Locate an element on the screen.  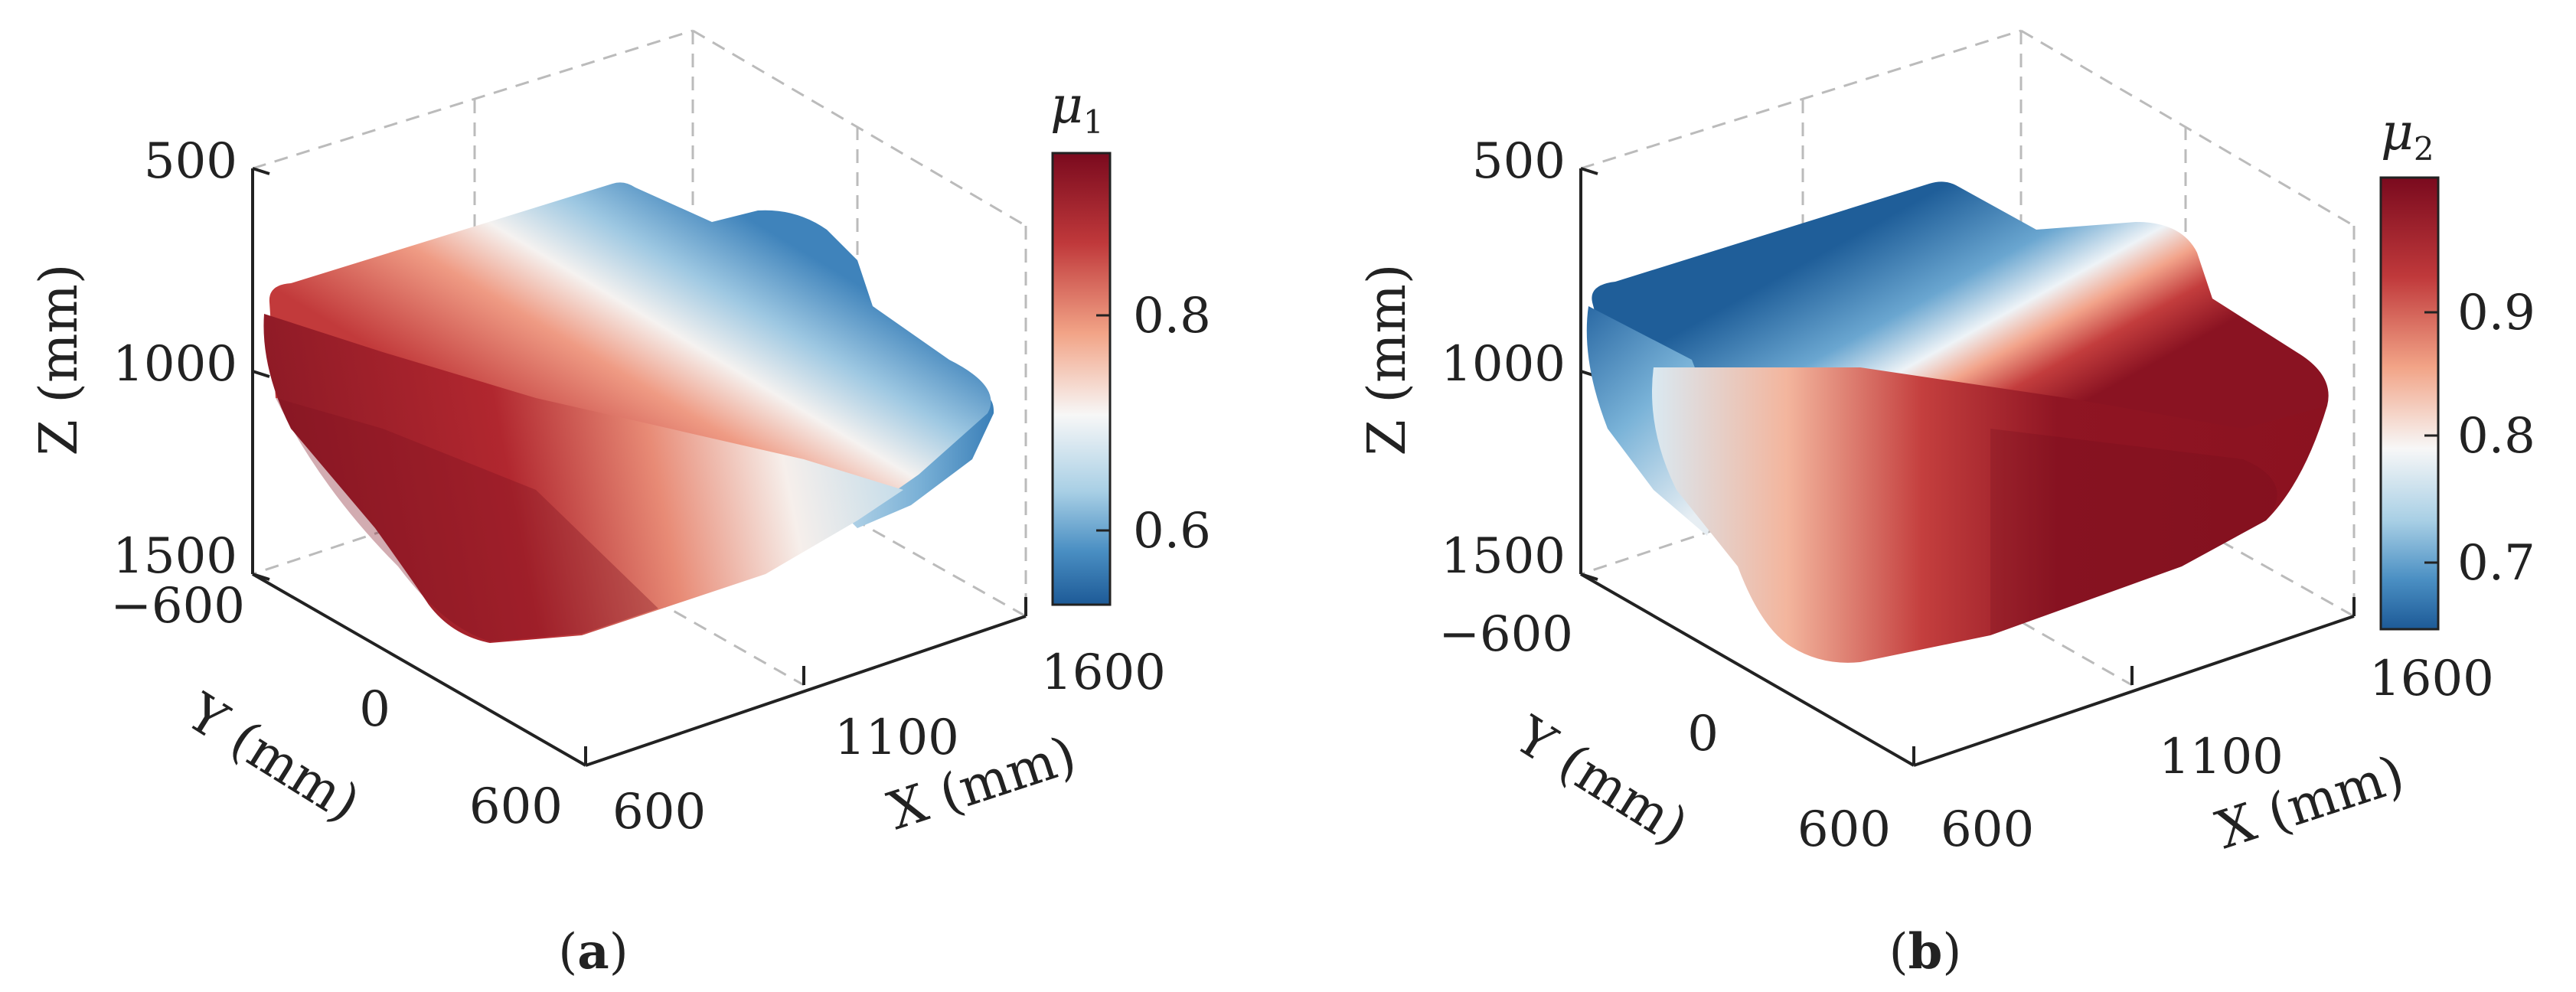
panel-label-a-letter: a is located at coordinates (593, 952).